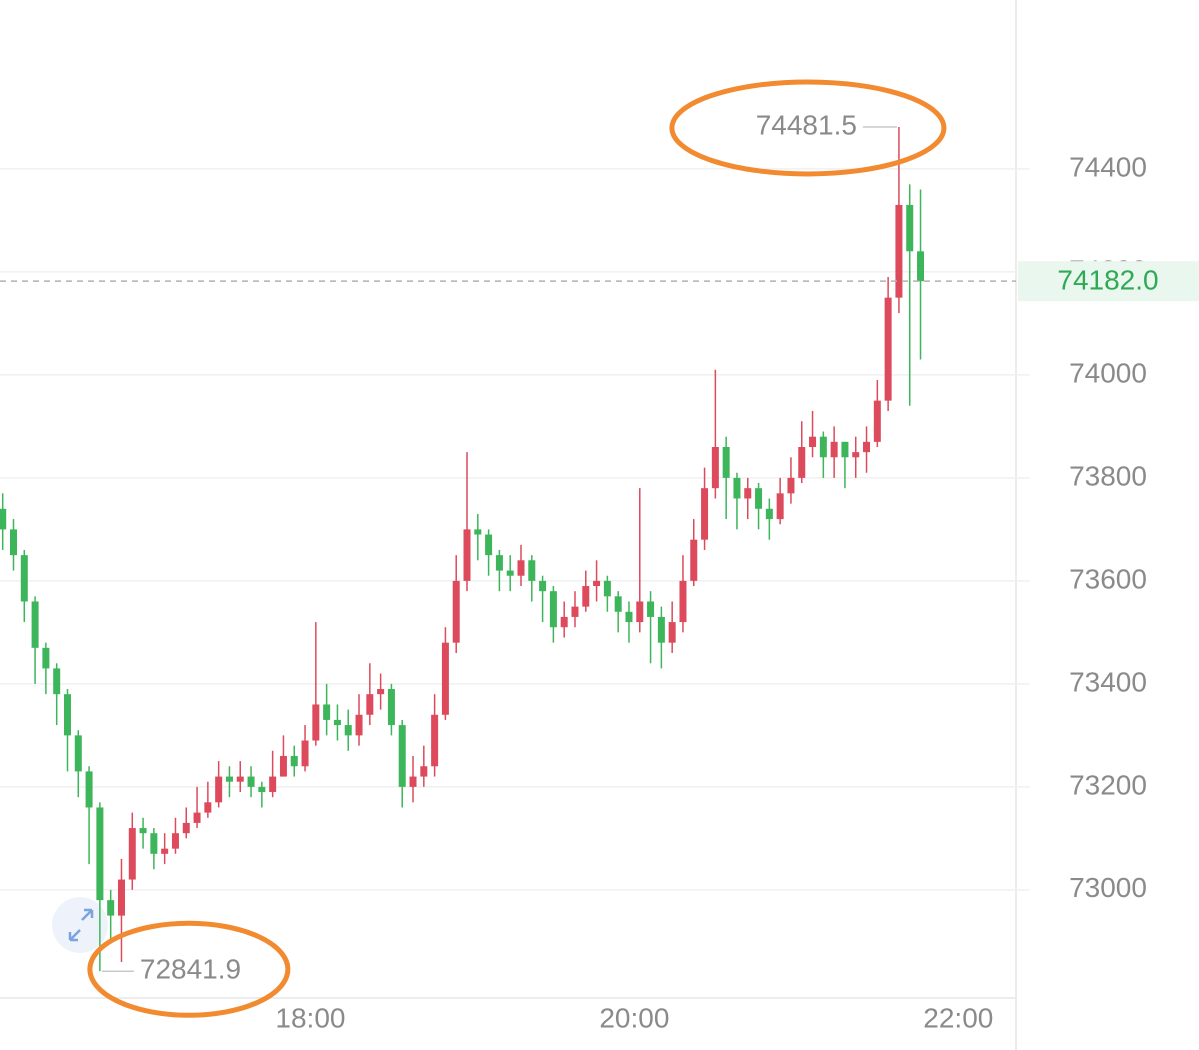  Describe the element at coordinates (1108, 784) in the screenshot. I see `y-tick-label: 73200` at that location.